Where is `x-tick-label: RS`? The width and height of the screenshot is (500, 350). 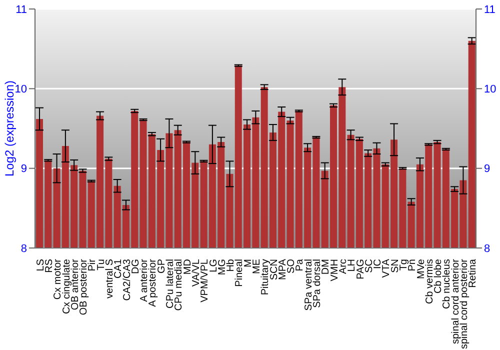
x-tick-label: RS is located at coordinates (49, 265).